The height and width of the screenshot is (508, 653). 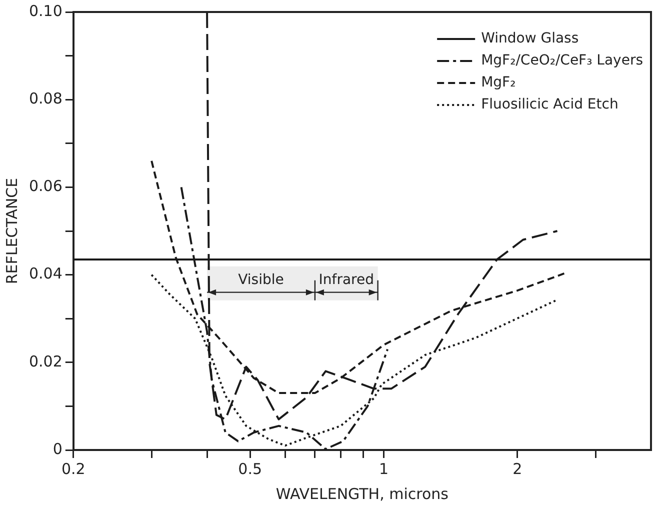 What do you see at coordinates (250, 469) in the screenshot?
I see `x-tick-label: 0.5` at bounding box center [250, 469].